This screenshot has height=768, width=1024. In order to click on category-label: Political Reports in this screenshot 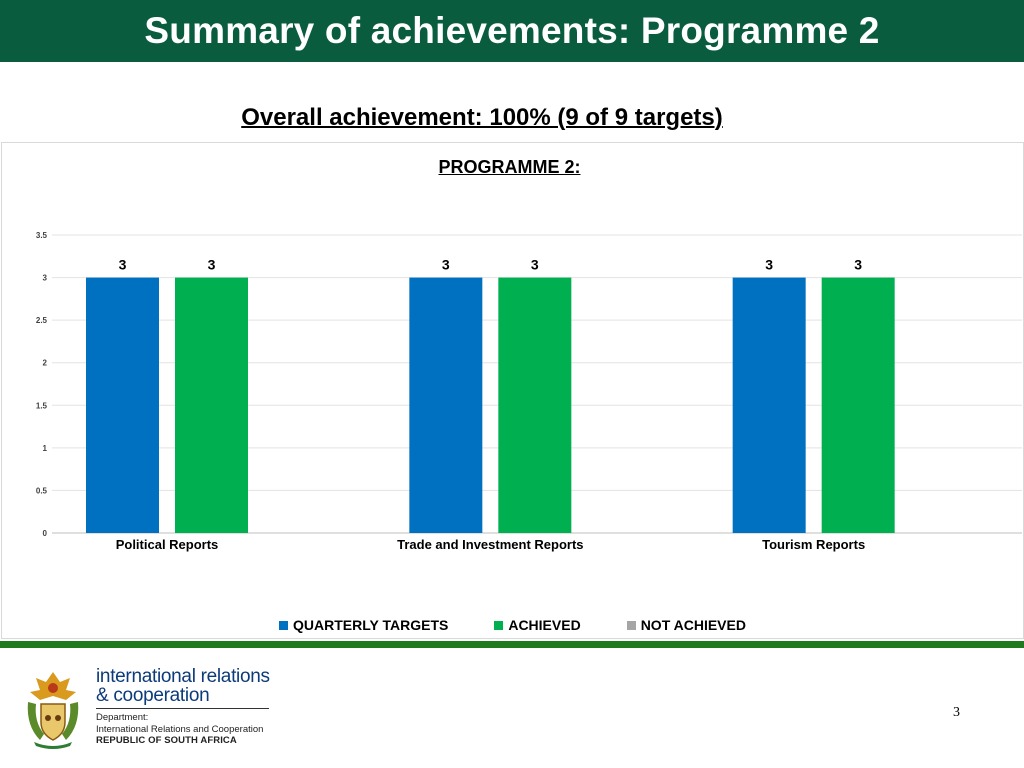, I will do `click(167, 544)`.